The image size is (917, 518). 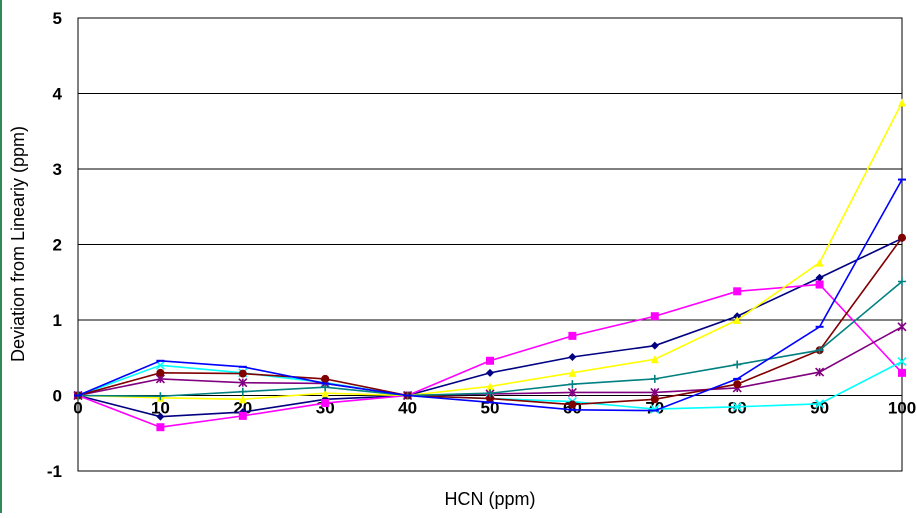 I want to click on y-tick-label: 2, so click(x=57, y=245).